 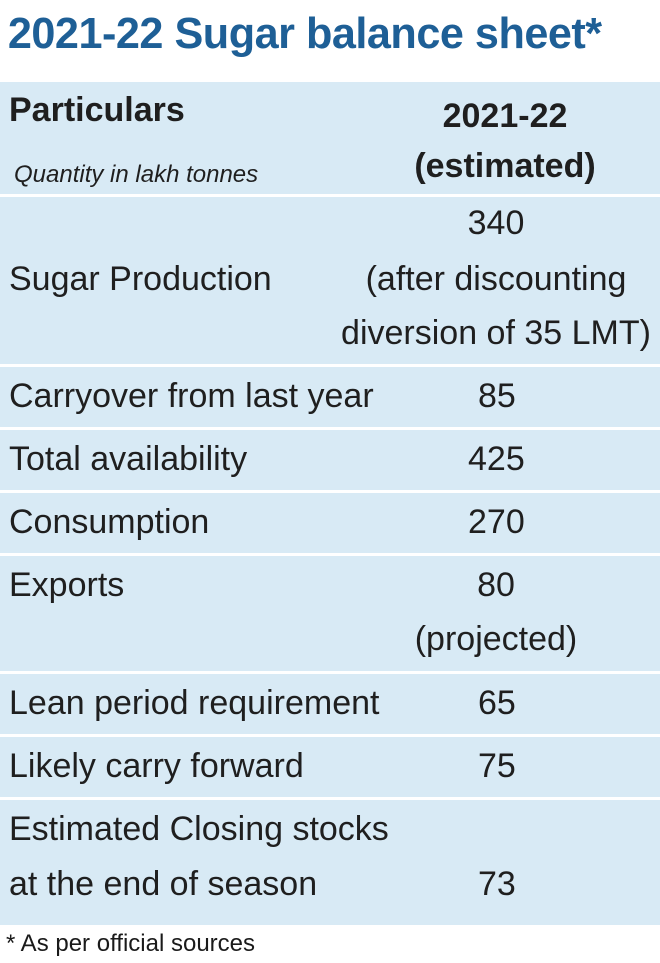 What do you see at coordinates (156, 766) in the screenshot?
I see `row-label: Likely carry forward` at bounding box center [156, 766].